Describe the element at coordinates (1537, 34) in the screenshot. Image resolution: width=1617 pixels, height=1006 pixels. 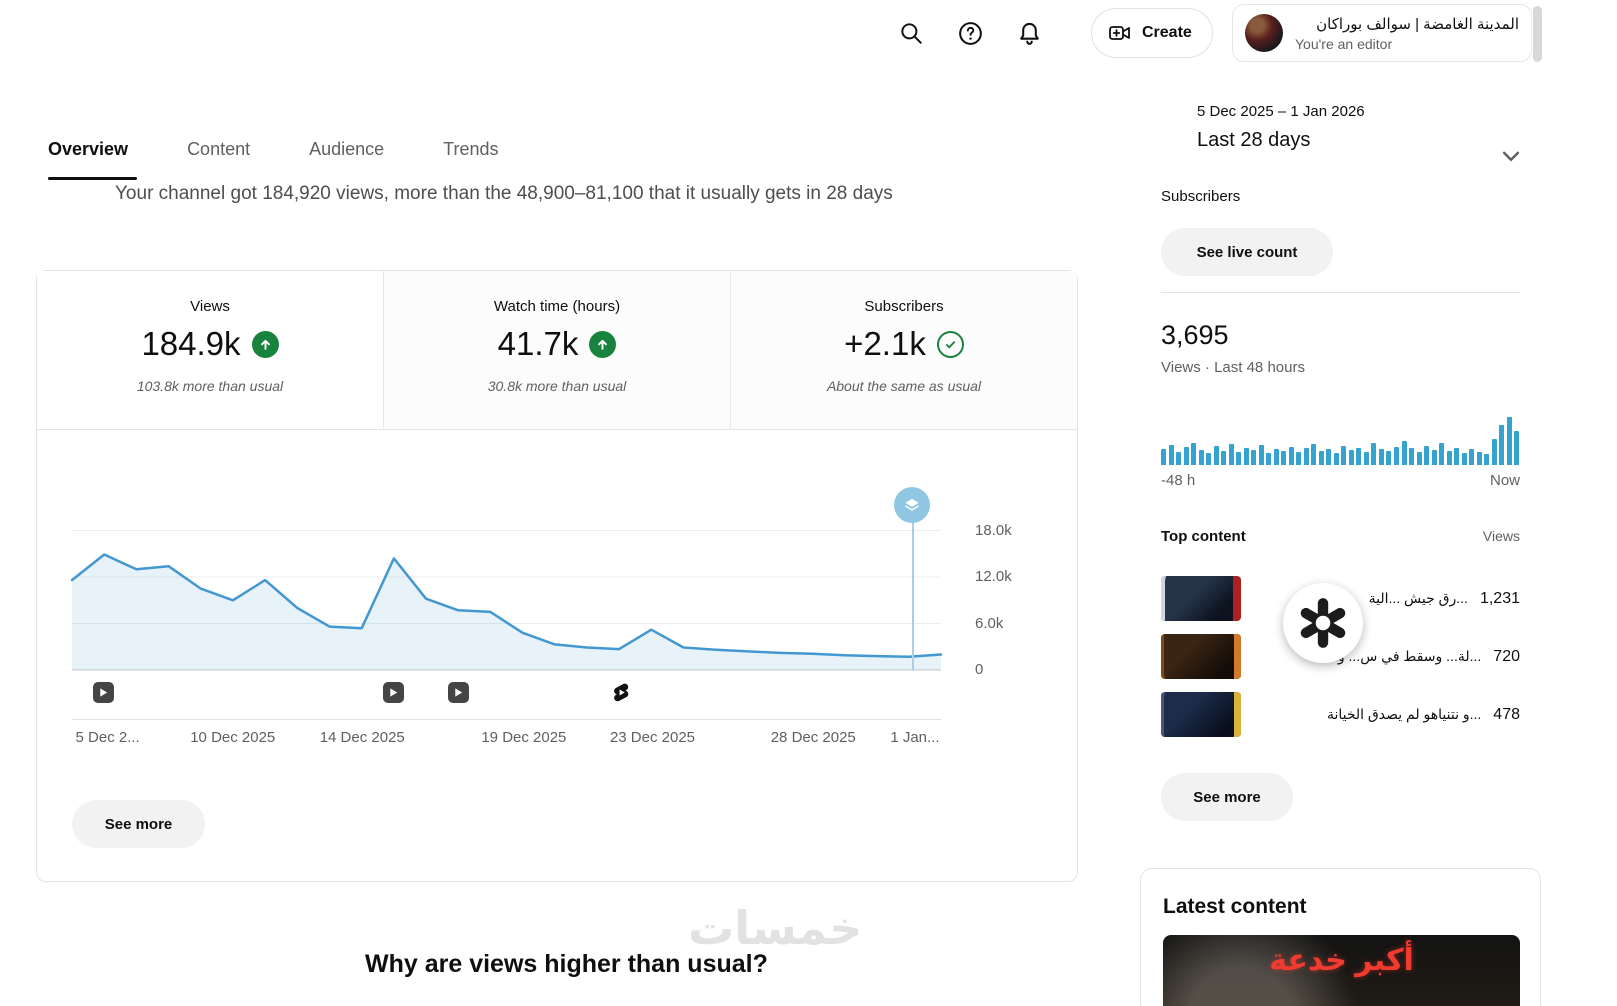
I see `scrollbar-thumb` at that location.